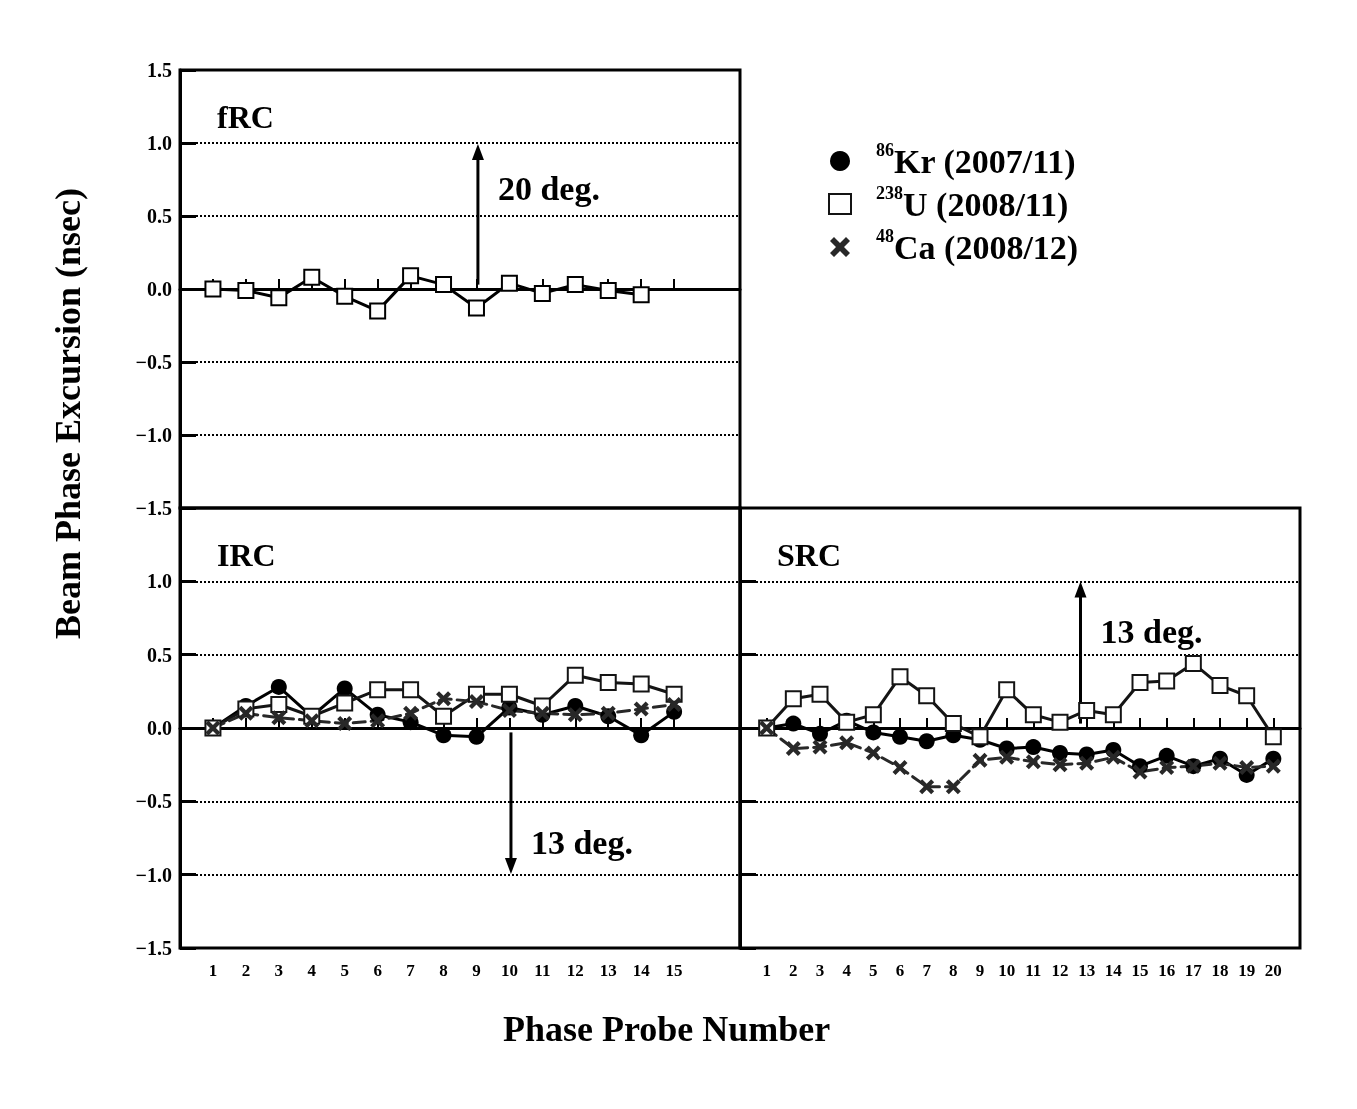 The width and height of the screenshot is (1357, 1109). Describe the element at coordinates (1167, 970) in the screenshot. I see `x-tick-label: 16` at that location.